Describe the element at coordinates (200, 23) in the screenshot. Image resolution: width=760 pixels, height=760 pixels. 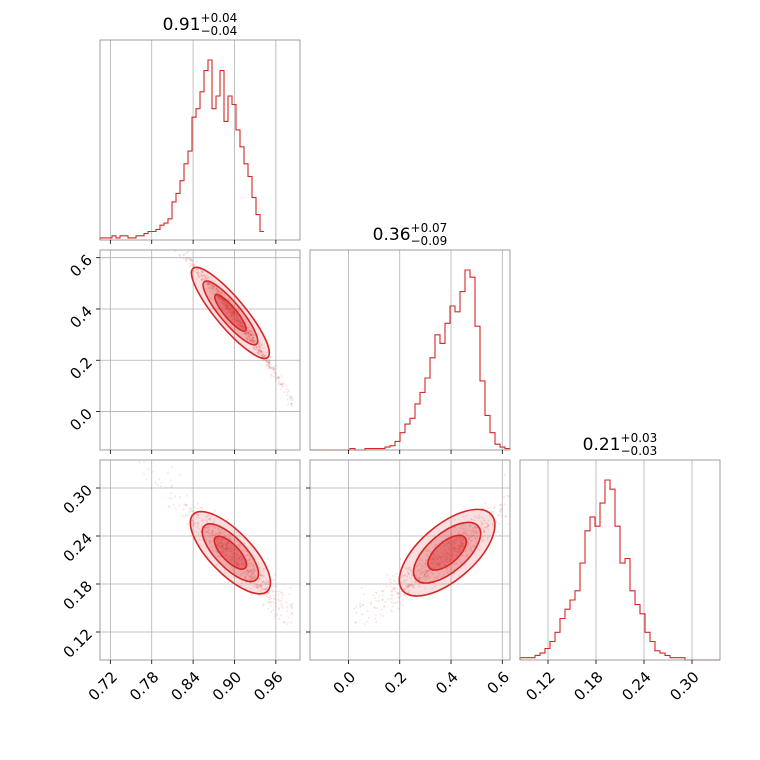
I see `parameter-title-0: 0.91+0.04` at that location.